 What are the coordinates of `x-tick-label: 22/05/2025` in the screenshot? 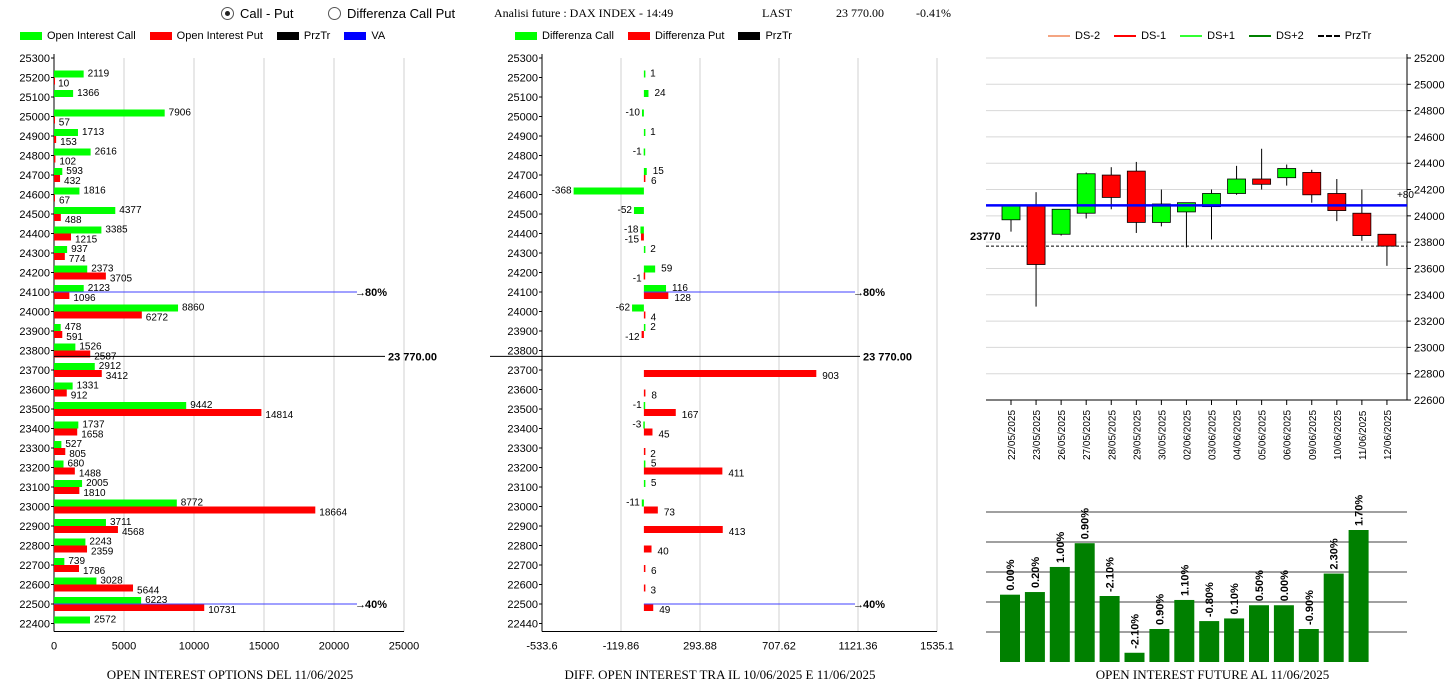 It's located at (1012, 435).